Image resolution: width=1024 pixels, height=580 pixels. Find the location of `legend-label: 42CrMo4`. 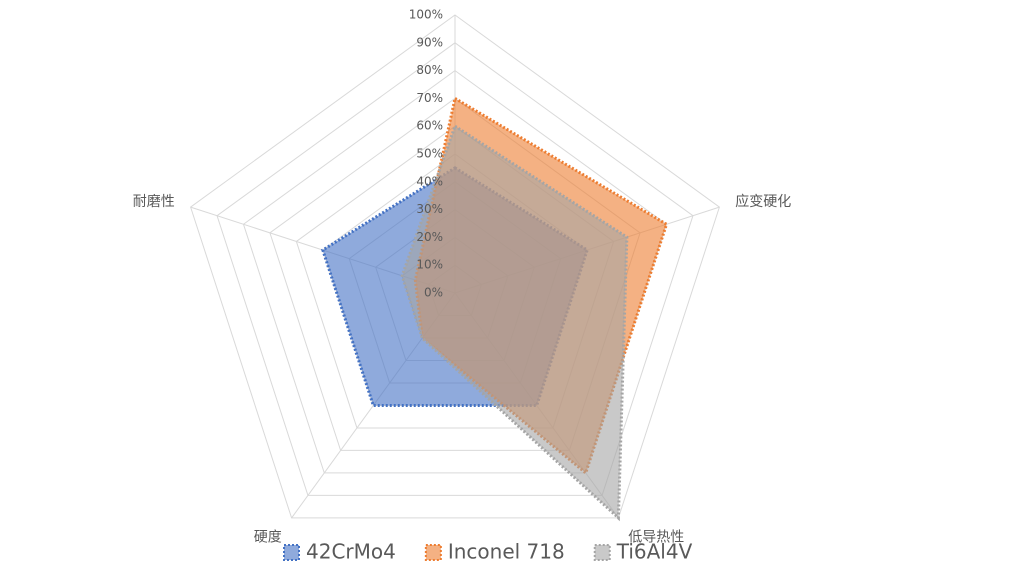

legend-label: 42CrMo4 is located at coordinates (351, 552).